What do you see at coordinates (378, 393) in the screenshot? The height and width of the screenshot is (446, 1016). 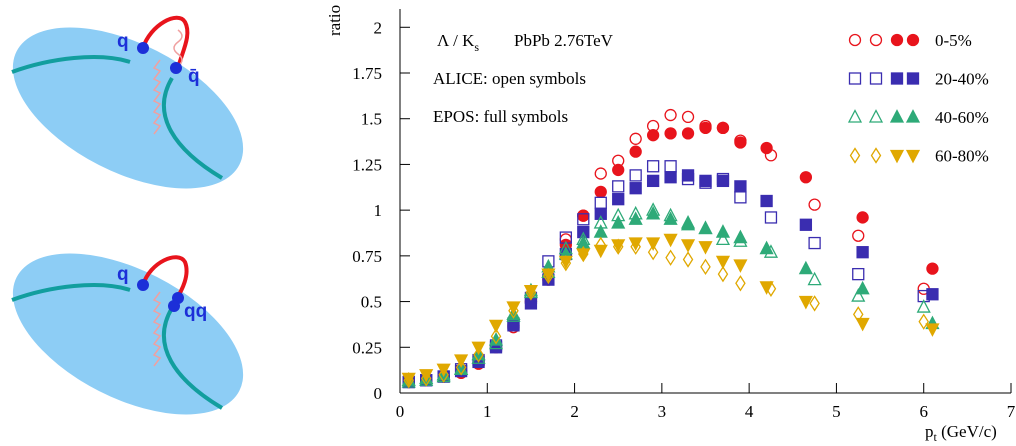 I see `y-tick-label: 0` at bounding box center [378, 393].